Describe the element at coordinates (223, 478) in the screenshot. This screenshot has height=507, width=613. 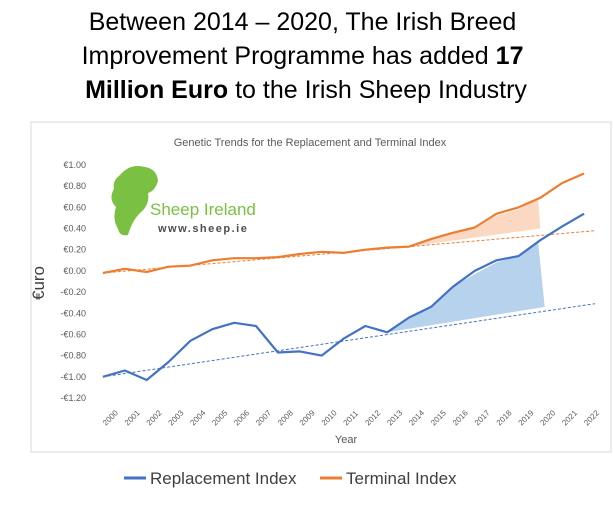
I see `legend-label: Replacement Index` at that location.